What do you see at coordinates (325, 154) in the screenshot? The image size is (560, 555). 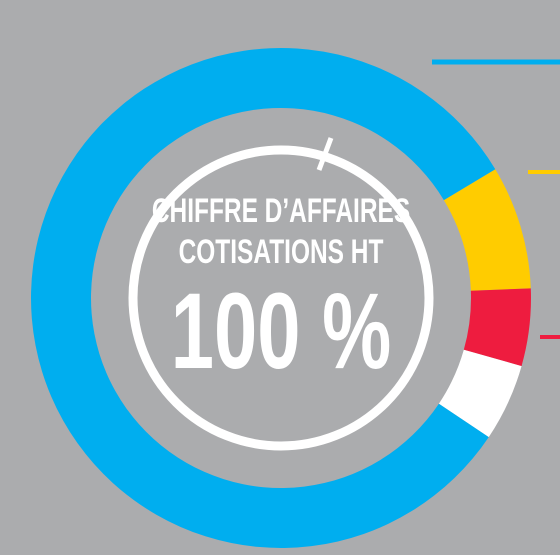 I see `tick-decoration` at bounding box center [325, 154].